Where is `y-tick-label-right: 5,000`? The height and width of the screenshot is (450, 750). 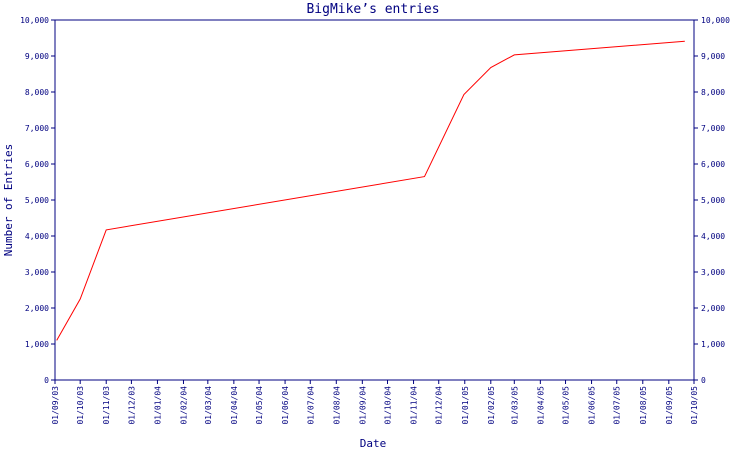
y-tick-label-right: 5,000 is located at coordinates (713, 200).